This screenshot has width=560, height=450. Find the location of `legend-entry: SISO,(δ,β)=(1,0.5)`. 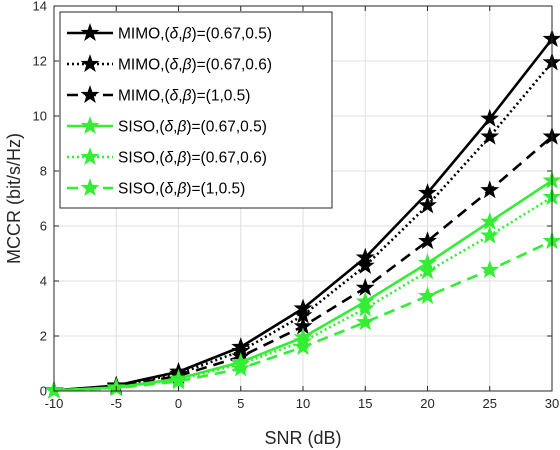

legend-entry: SISO,(δ,β)=(1,0.5) is located at coordinates (156, 188).